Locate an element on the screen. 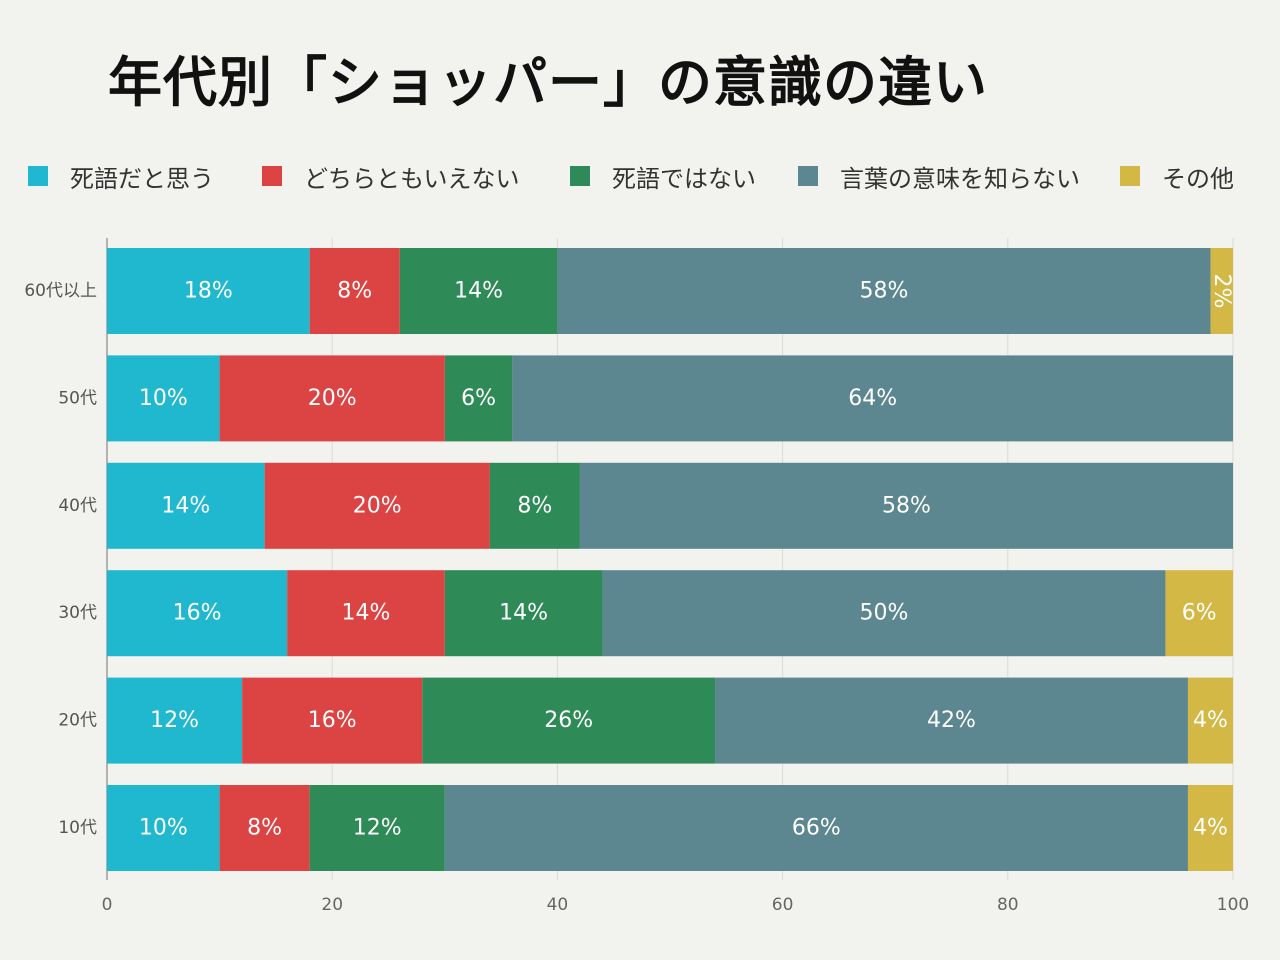  bar-value-label: 64% is located at coordinates (872, 398).